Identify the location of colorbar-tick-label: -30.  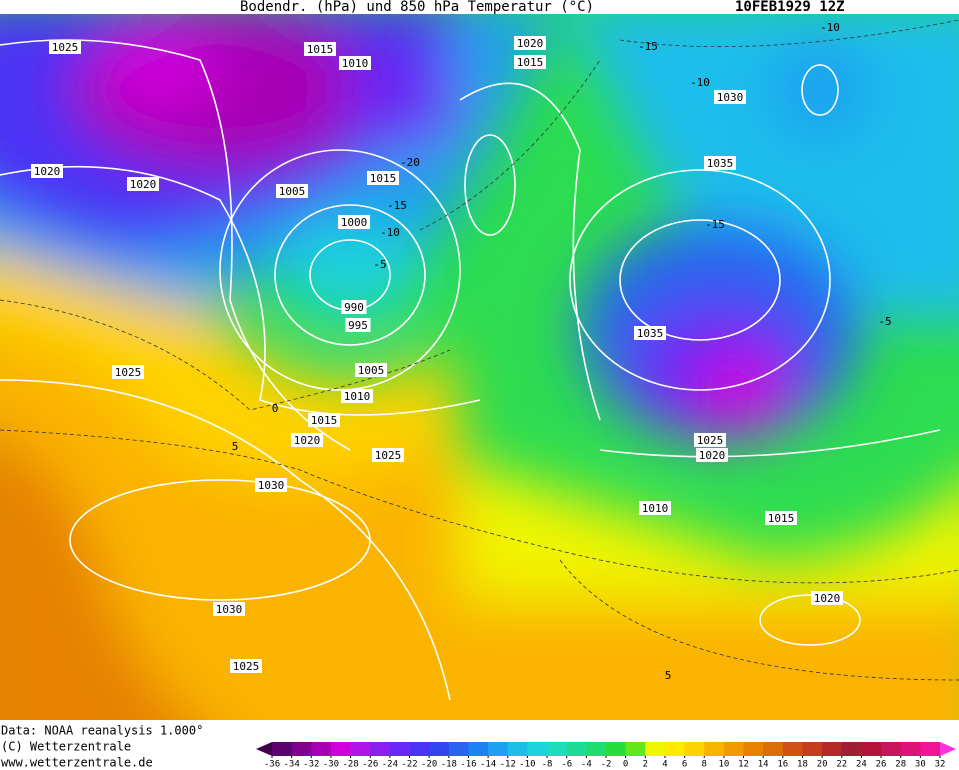
(331, 765).